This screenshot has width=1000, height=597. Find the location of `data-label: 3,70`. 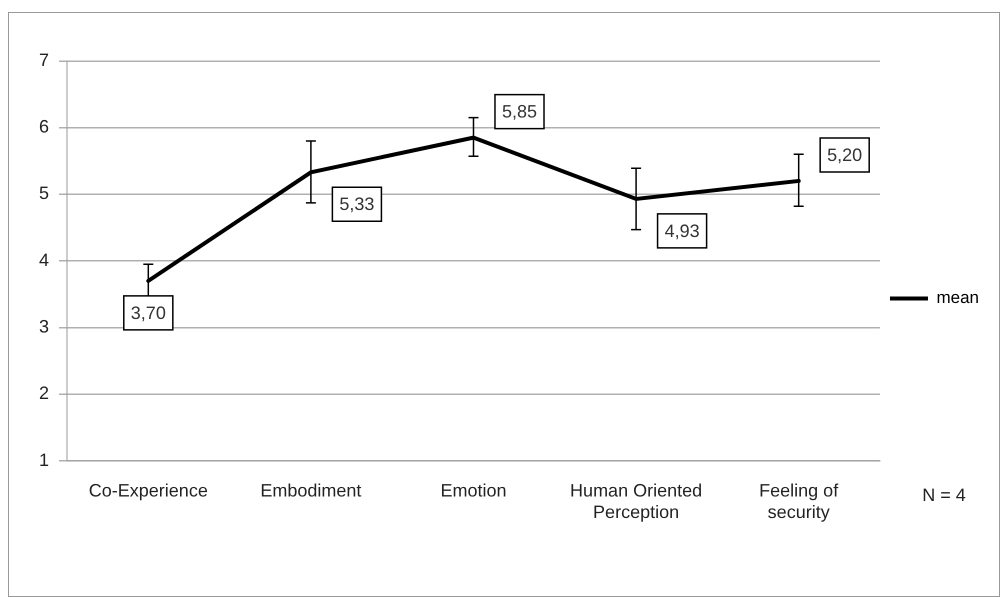

data-label: 3,70 is located at coordinates (148, 312).